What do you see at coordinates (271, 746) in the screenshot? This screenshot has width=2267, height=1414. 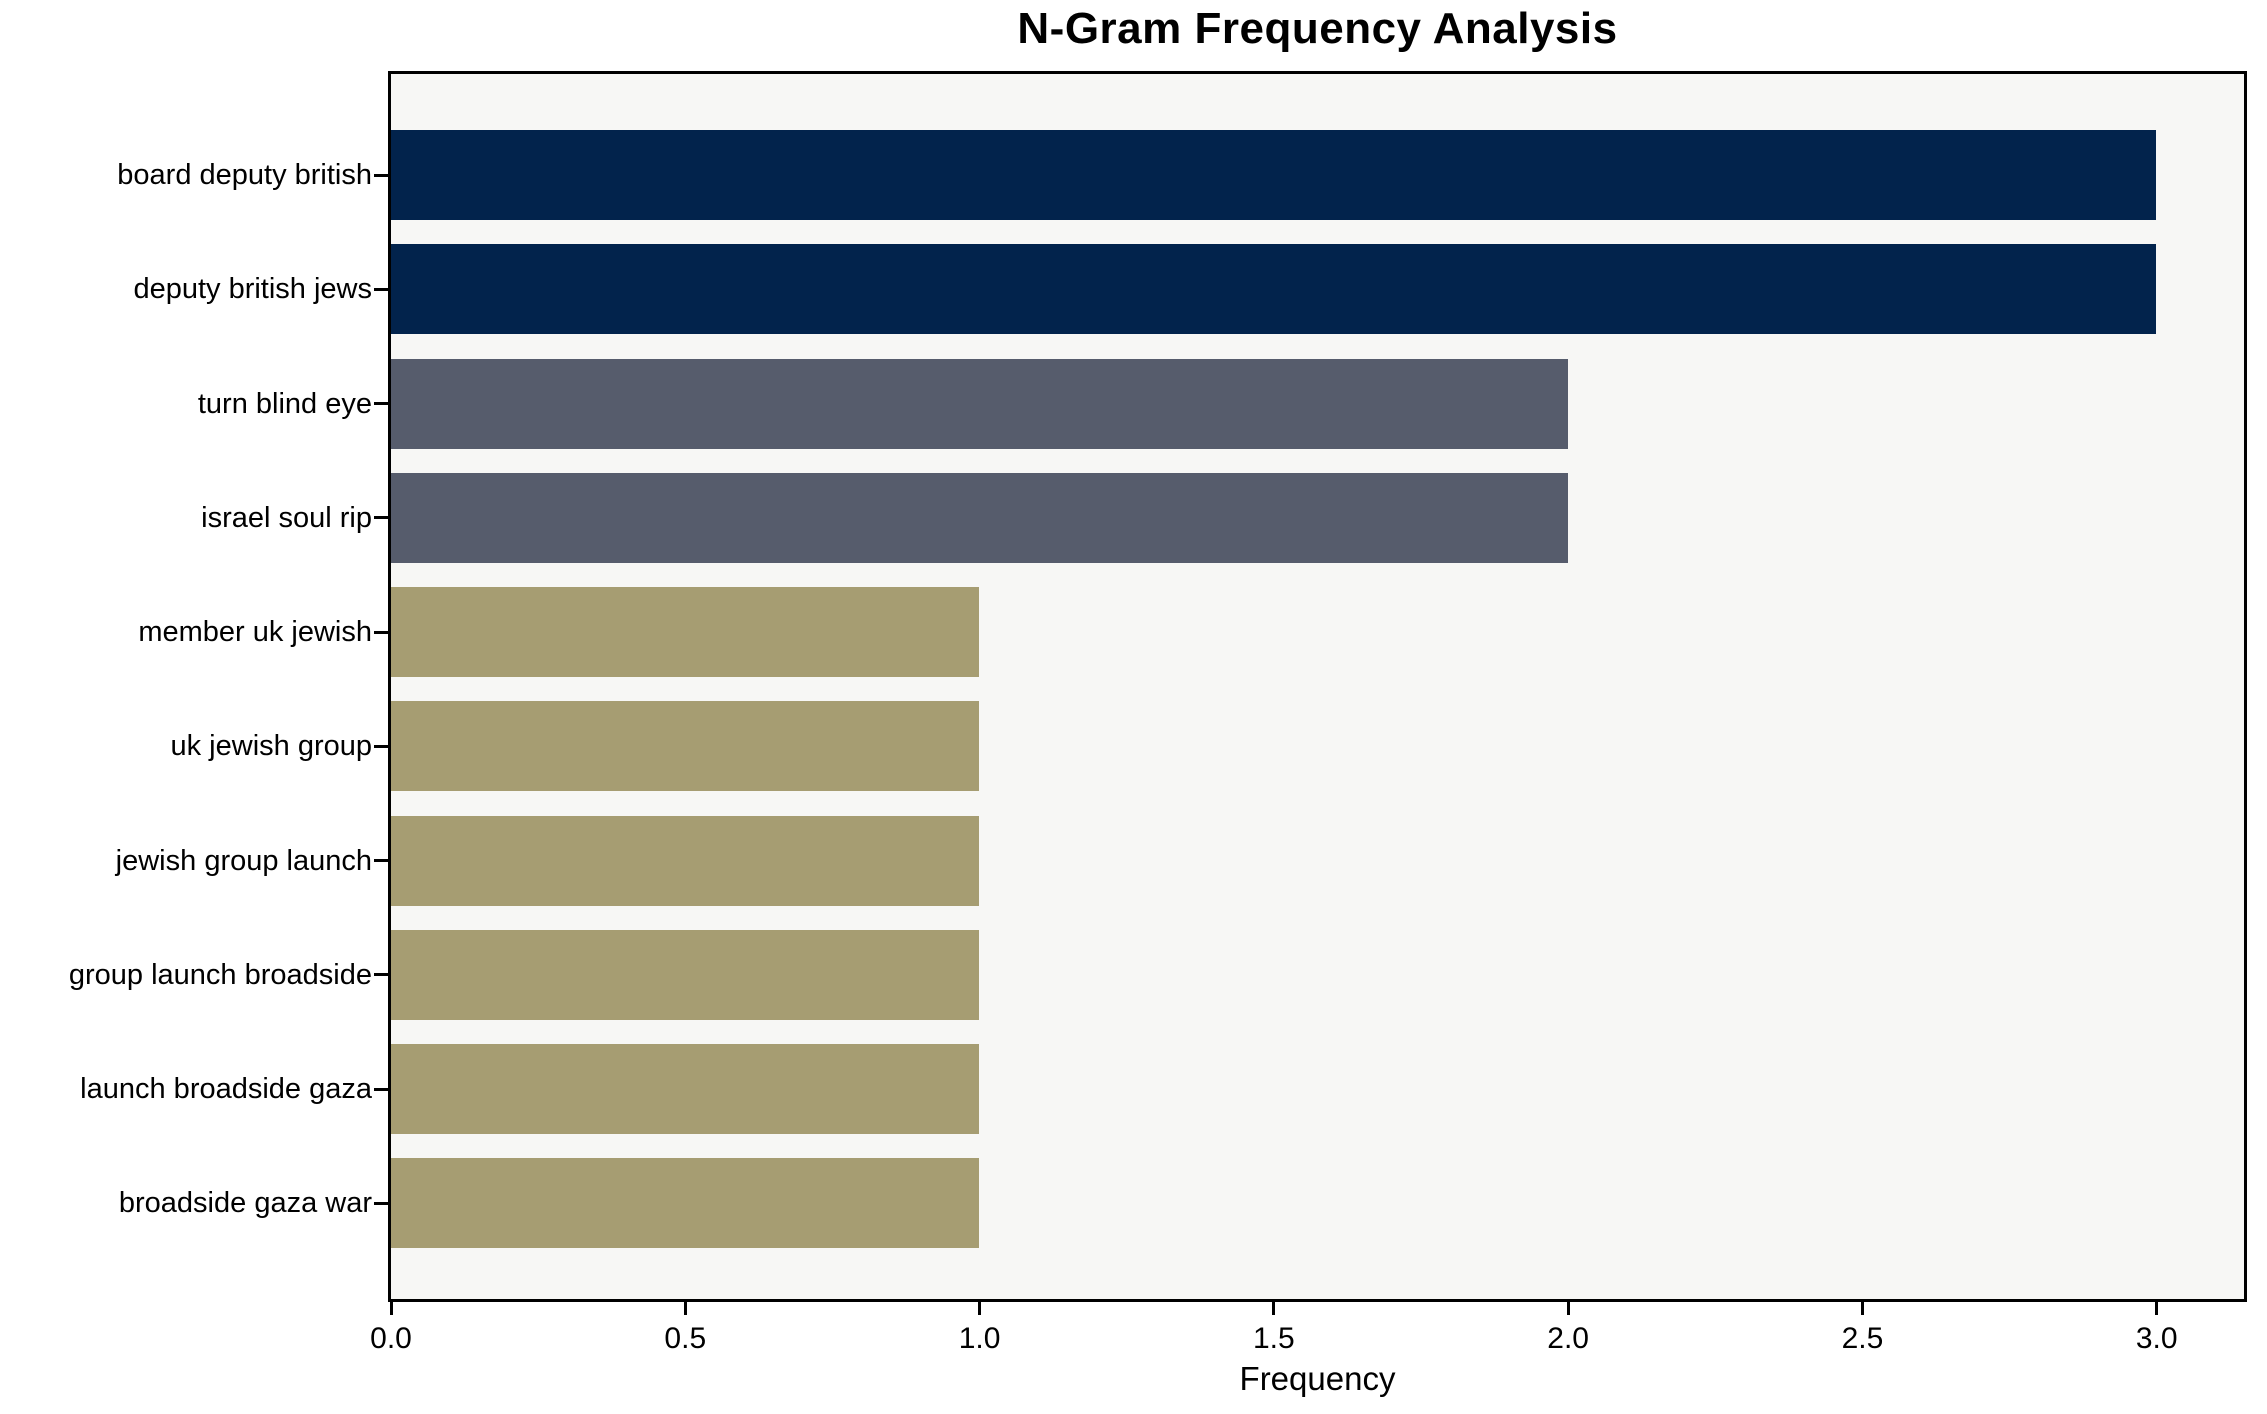 I see `y-tick-label: uk jewish group` at bounding box center [271, 746].